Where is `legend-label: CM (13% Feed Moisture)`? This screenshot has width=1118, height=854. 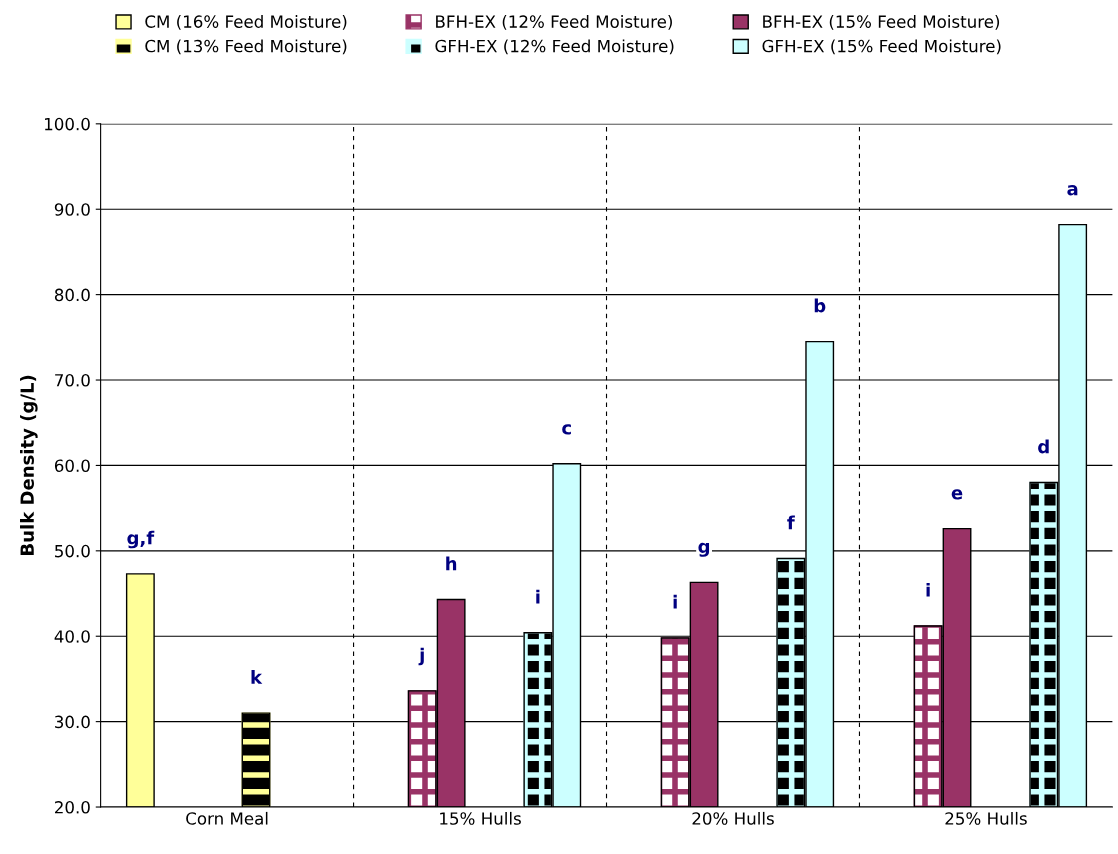 legend-label: CM (13% Feed Moisture) is located at coordinates (246, 47).